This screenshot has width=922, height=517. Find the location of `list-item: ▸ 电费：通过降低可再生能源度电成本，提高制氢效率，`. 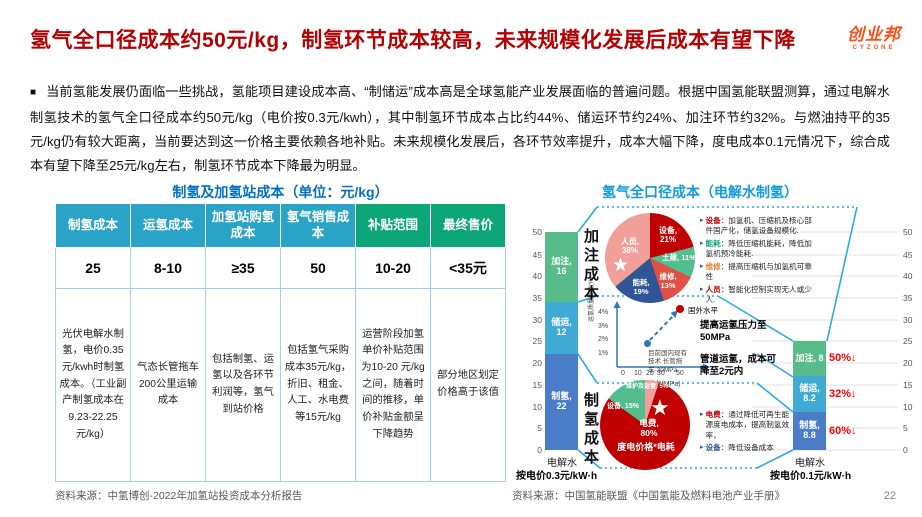

list-item: ▸ 电费：通过降低可再生能源度电成本，提高制氢效率， is located at coordinates (745, 425).